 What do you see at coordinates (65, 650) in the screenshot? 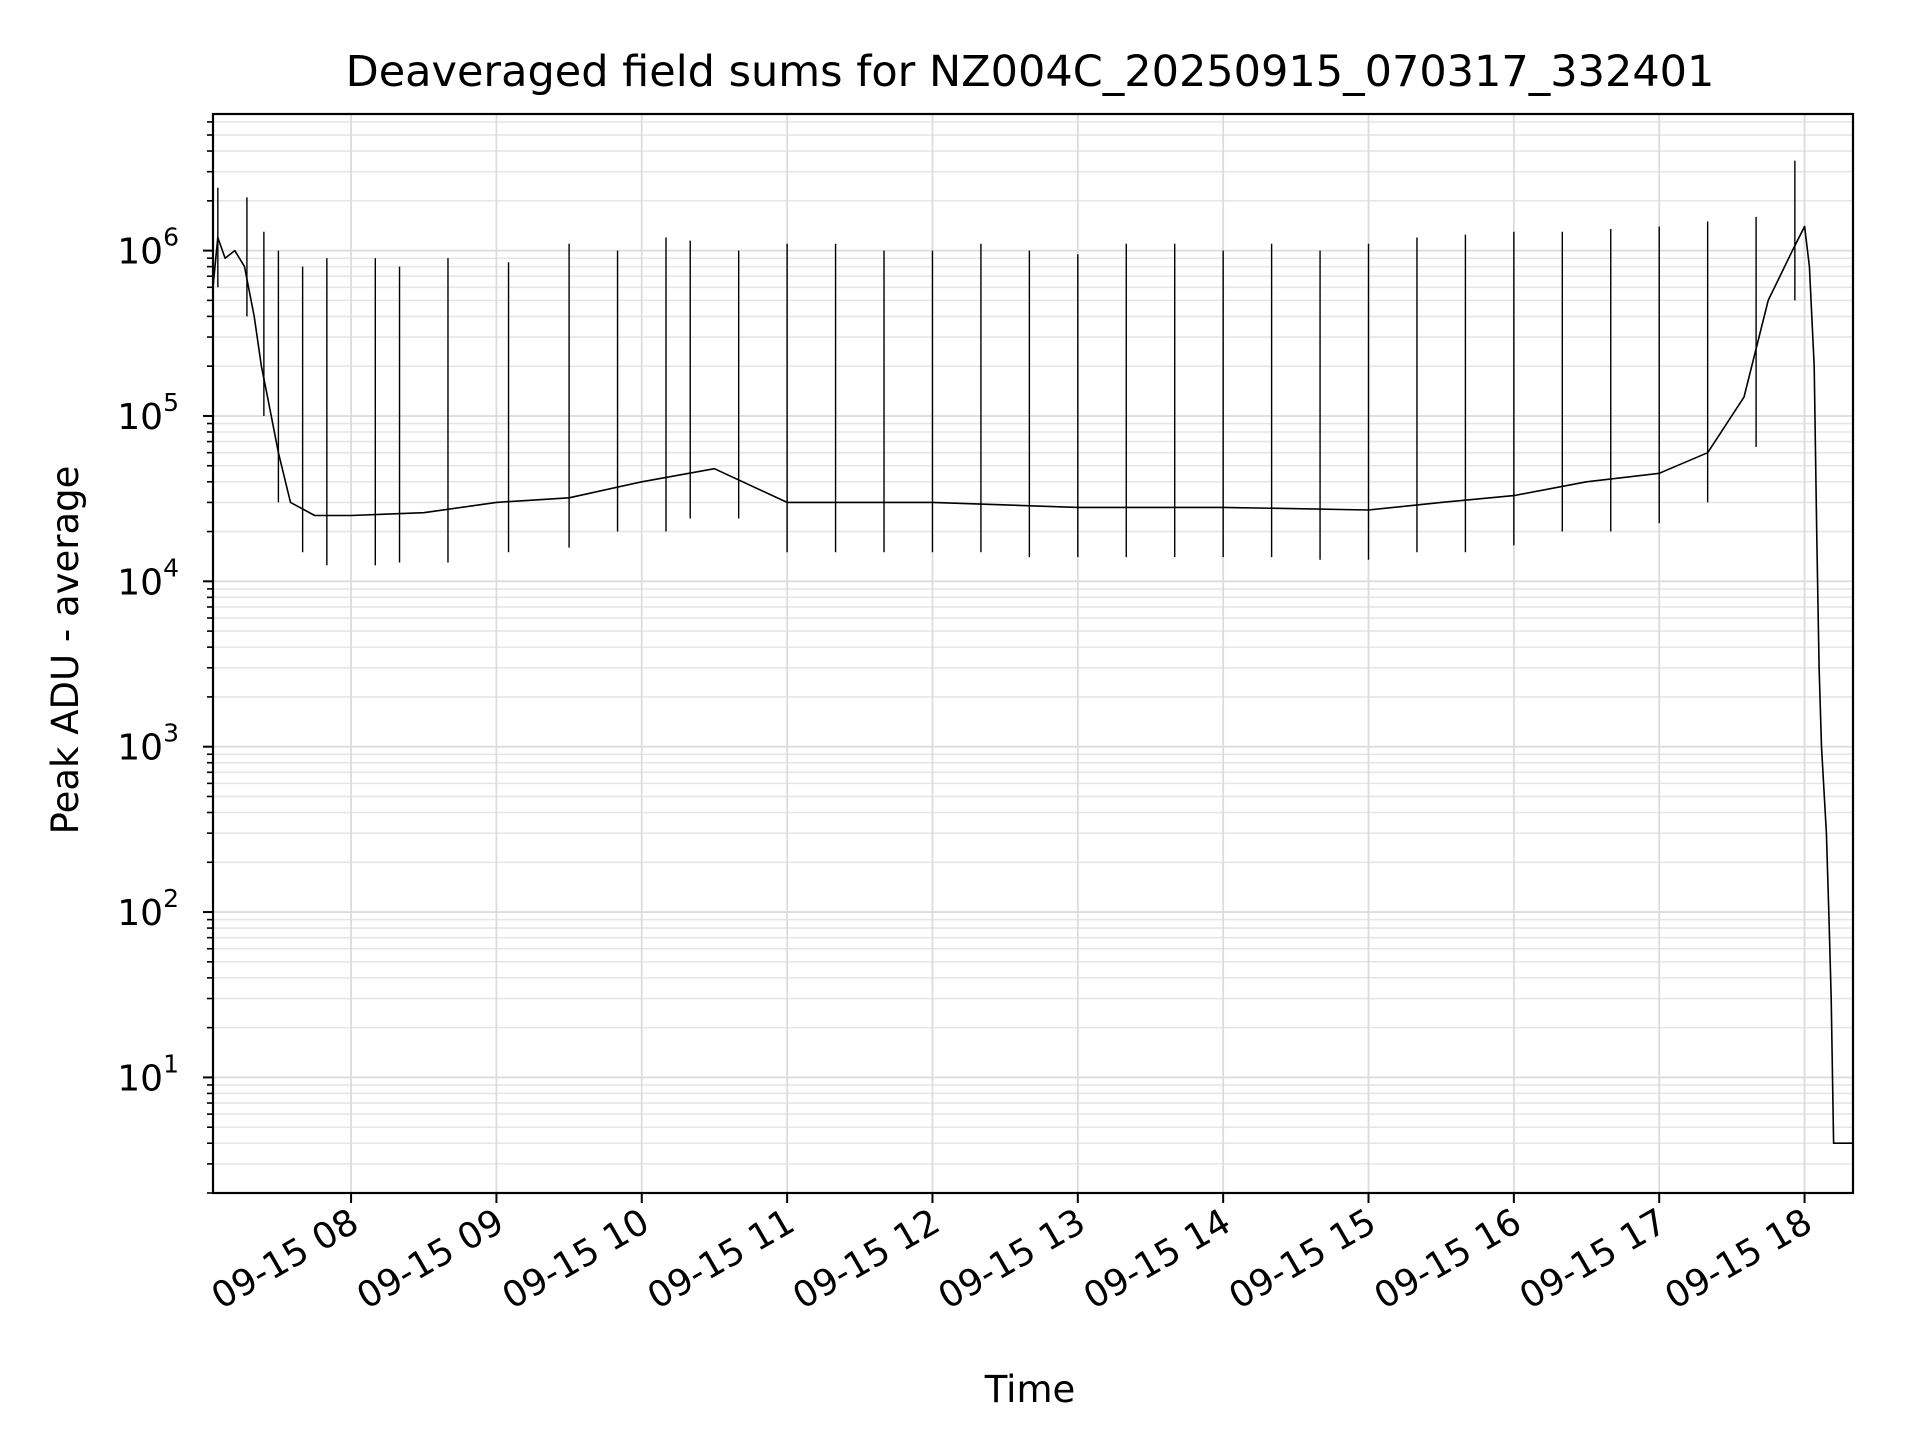
I see `y-axis-label: Peak ADU - average` at bounding box center [65, 650].